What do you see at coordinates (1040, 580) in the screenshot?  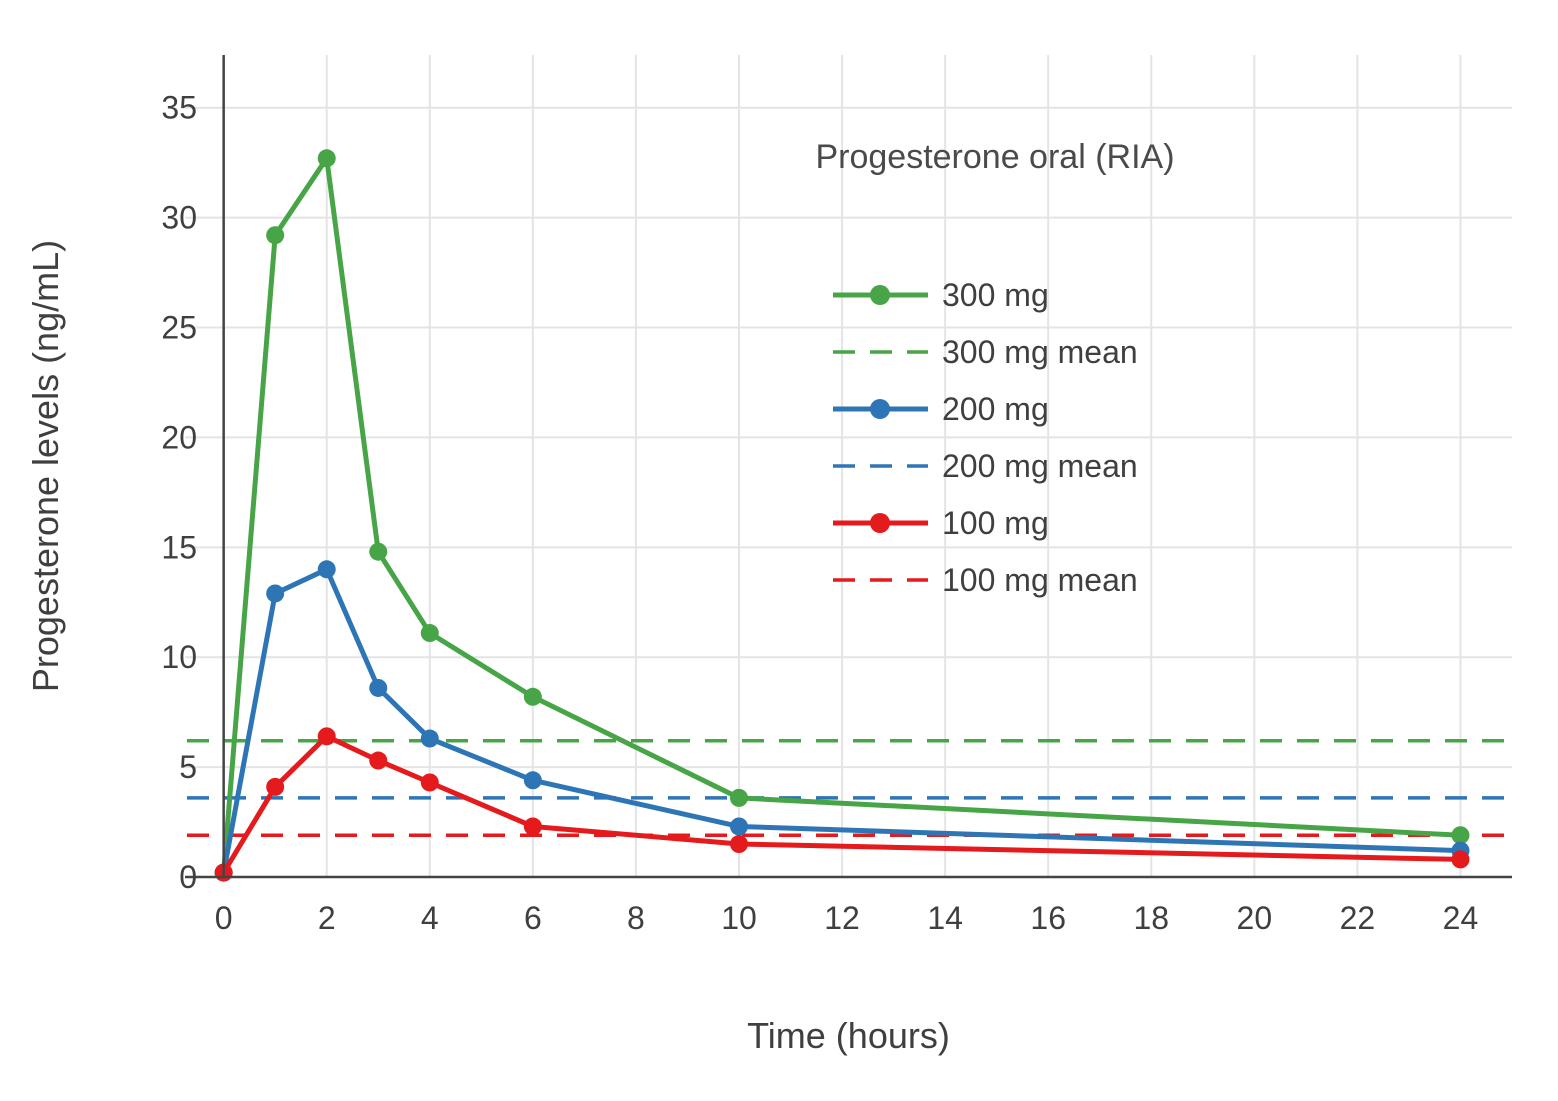 I see `legend-label: 100 mg mean` at bounding box center [1040, 580].